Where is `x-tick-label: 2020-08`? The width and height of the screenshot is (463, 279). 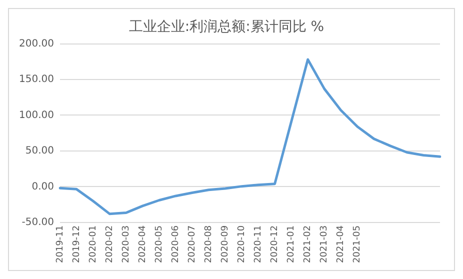
x-tick-label: 2020-08 is located at coordinates (209, 244).